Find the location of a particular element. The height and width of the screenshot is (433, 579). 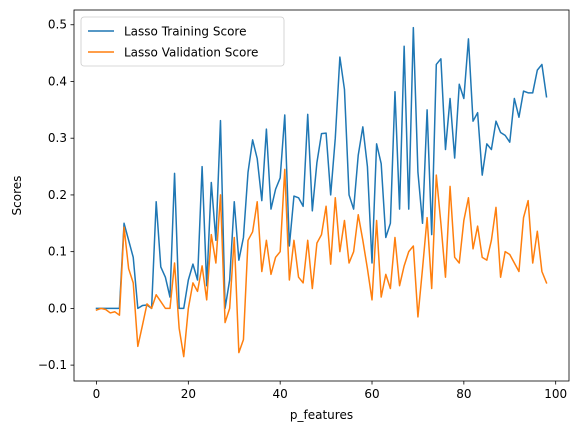

y-tick-label: 0.4 is located at coordinates (57, 81).